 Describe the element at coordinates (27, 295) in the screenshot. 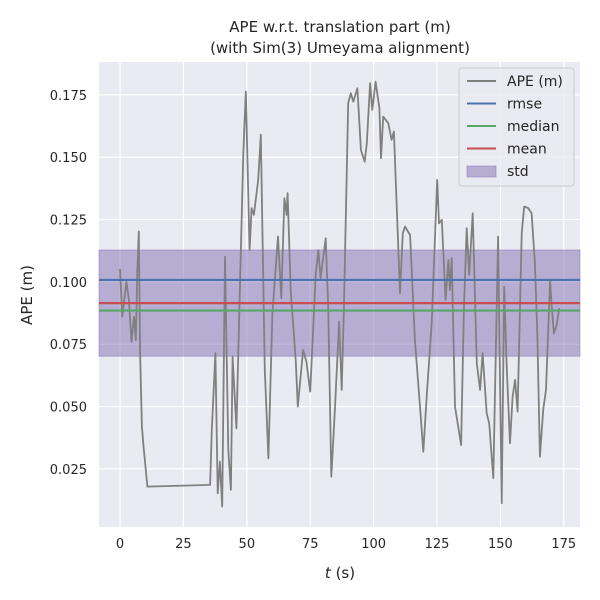

I see `y-axis-label: APE (m)` at that location.